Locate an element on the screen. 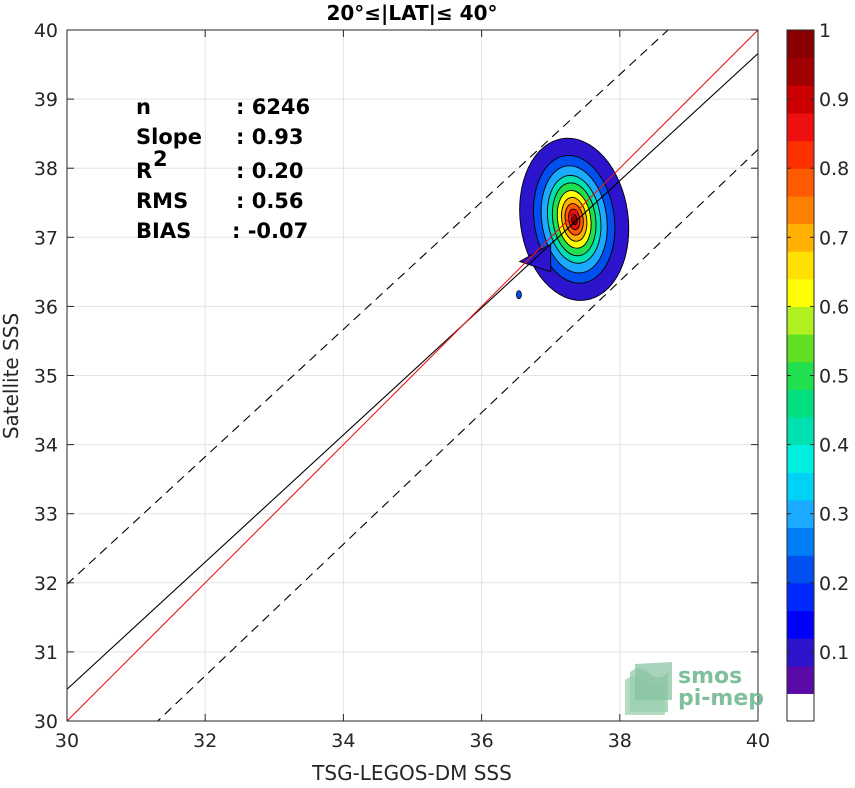  y-tick-label: 39 is located at coordinates (46, 100).